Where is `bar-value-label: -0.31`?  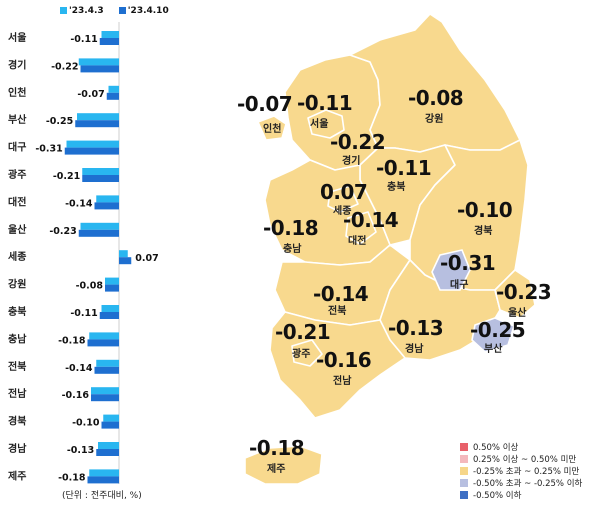
bar-value-label: -0.31 is located at coordinates (48, 149).